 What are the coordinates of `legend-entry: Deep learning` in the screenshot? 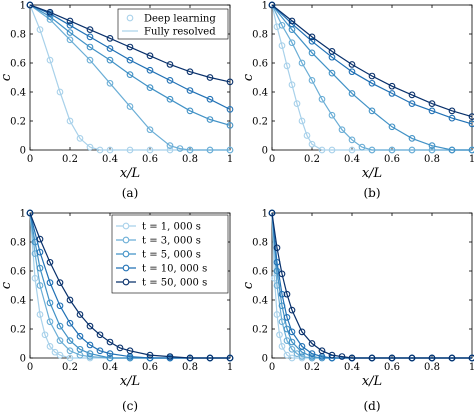 It's located at (180, 19).